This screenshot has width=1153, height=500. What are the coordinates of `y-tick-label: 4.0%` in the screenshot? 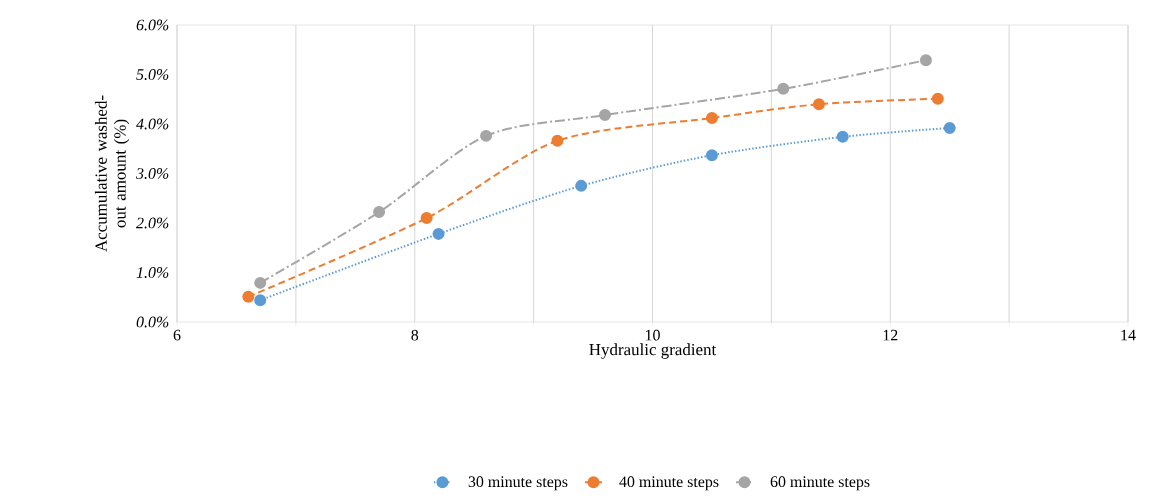 It's located at (152, 124).